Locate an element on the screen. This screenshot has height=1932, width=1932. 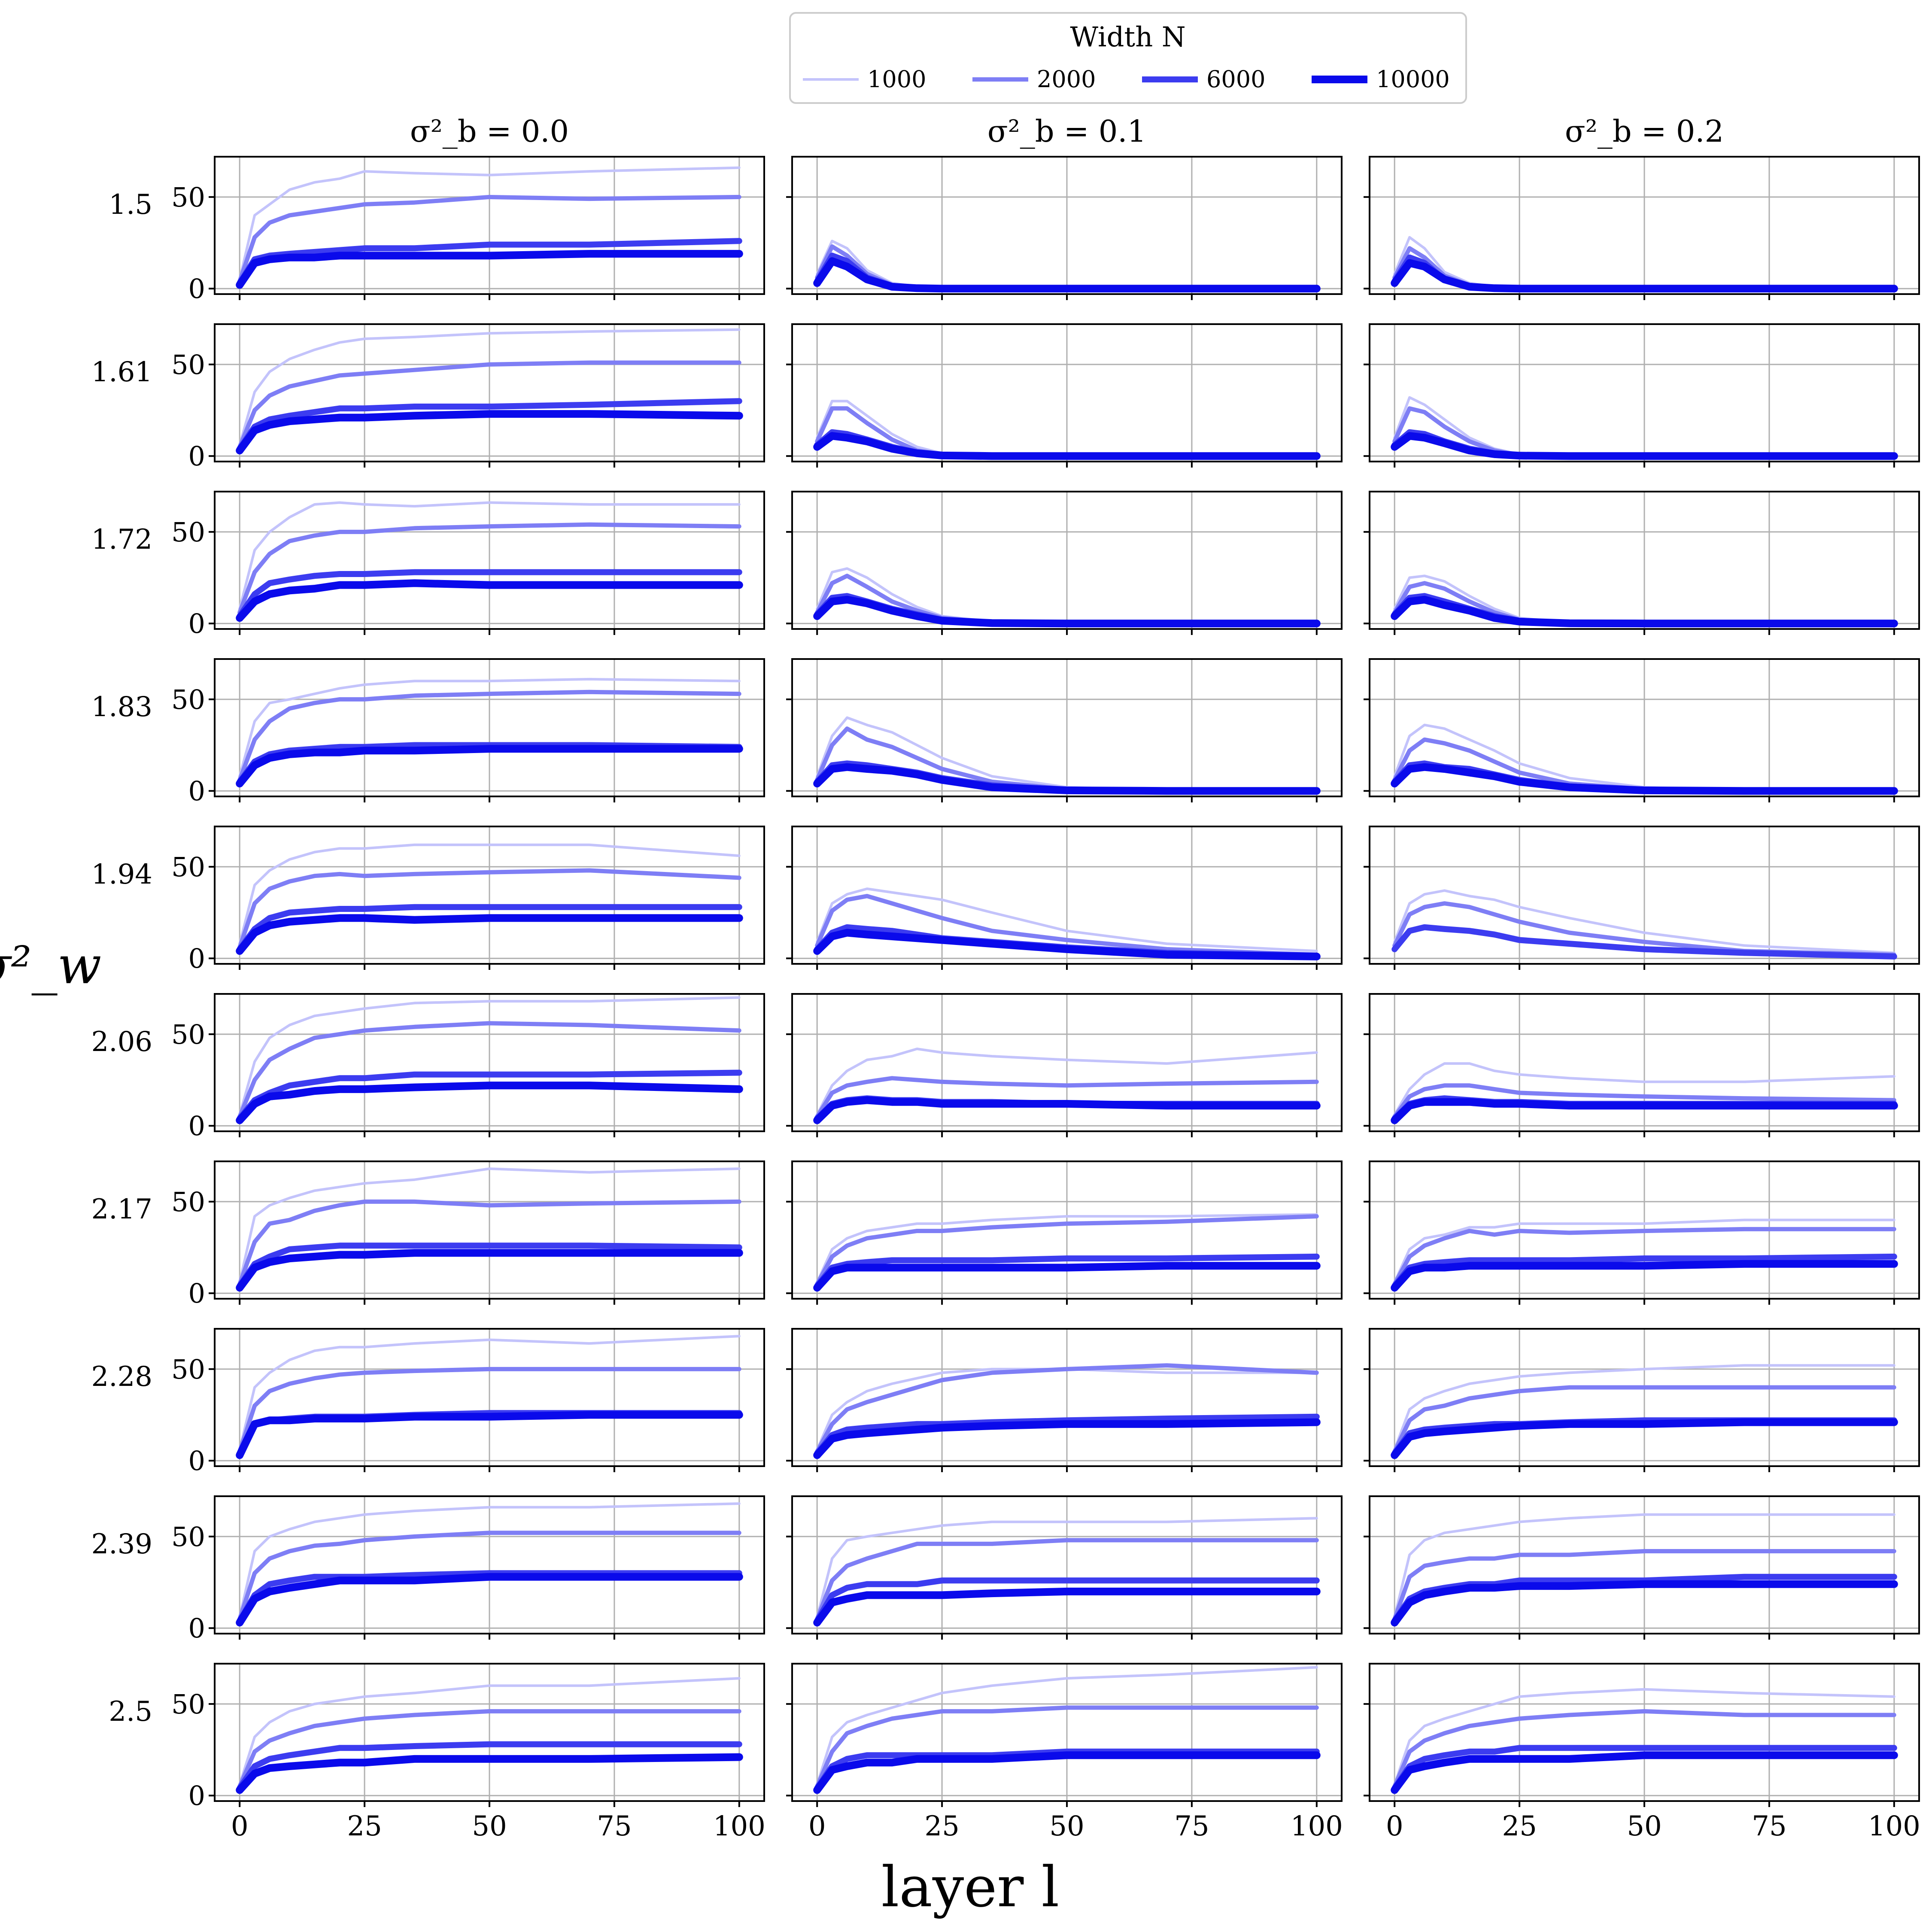
row-label: 1.72 is located at coordinates (122, 540).